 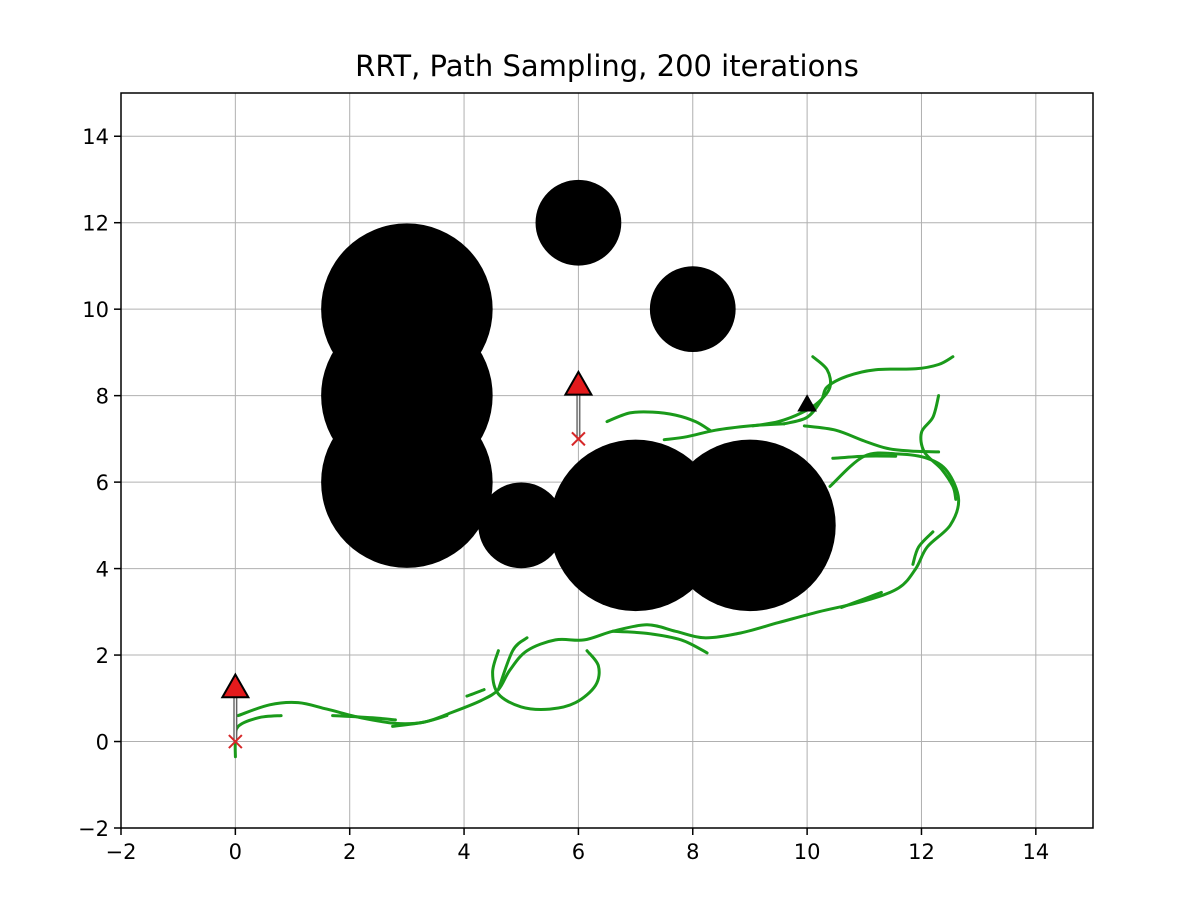 What do you see at coordinates (349, 852) in the screenshot?
I see `x-tick-label: 2` at bounding box center [349, 852].